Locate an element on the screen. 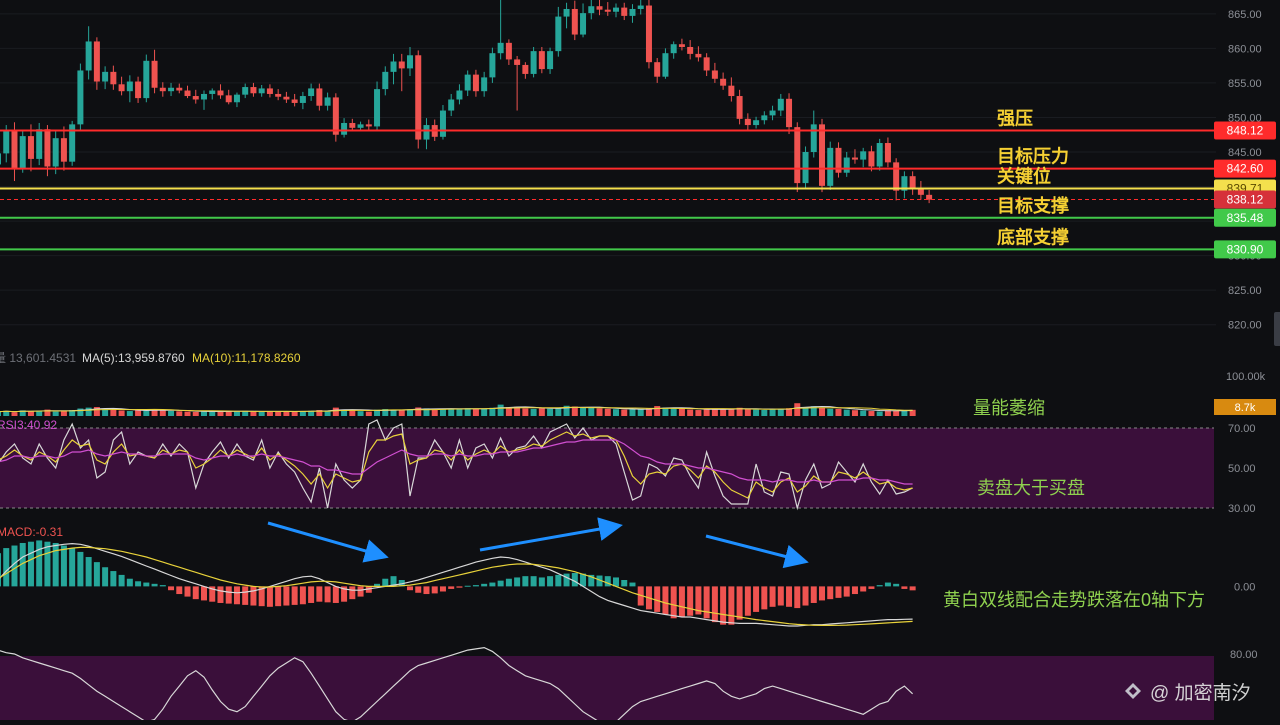  target-support-price-label: 835.48 is located at coordinates (1245, 218).